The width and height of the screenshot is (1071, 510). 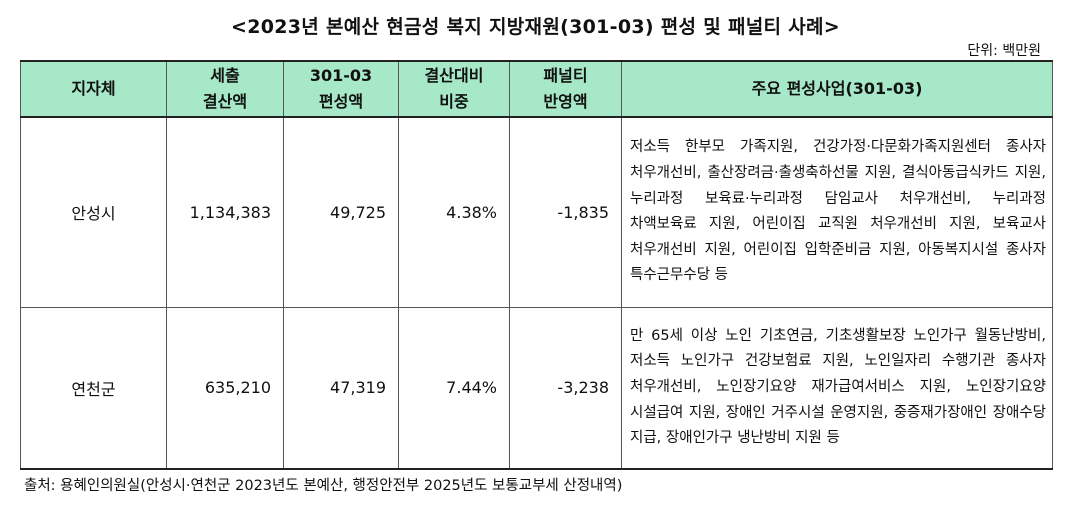 I want to click on header-municipality: 지자체, so click(x=93, y=89).